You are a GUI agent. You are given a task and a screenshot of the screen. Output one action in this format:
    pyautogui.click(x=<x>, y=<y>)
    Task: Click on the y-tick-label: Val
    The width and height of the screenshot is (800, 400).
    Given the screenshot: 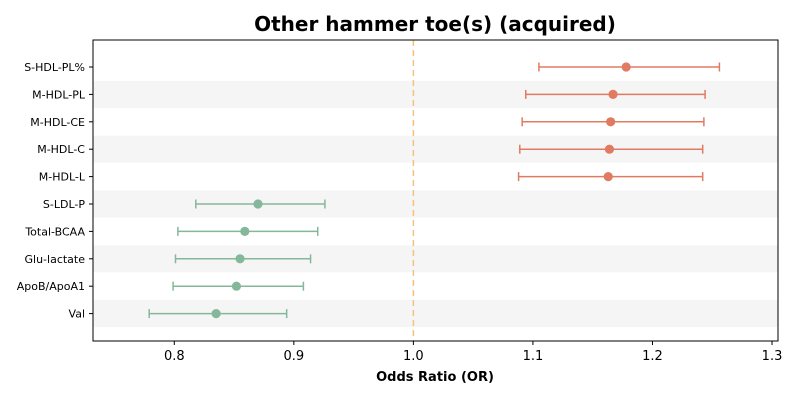 What is the action you would take?
    pyautogui.click(x=77, y=314)
    